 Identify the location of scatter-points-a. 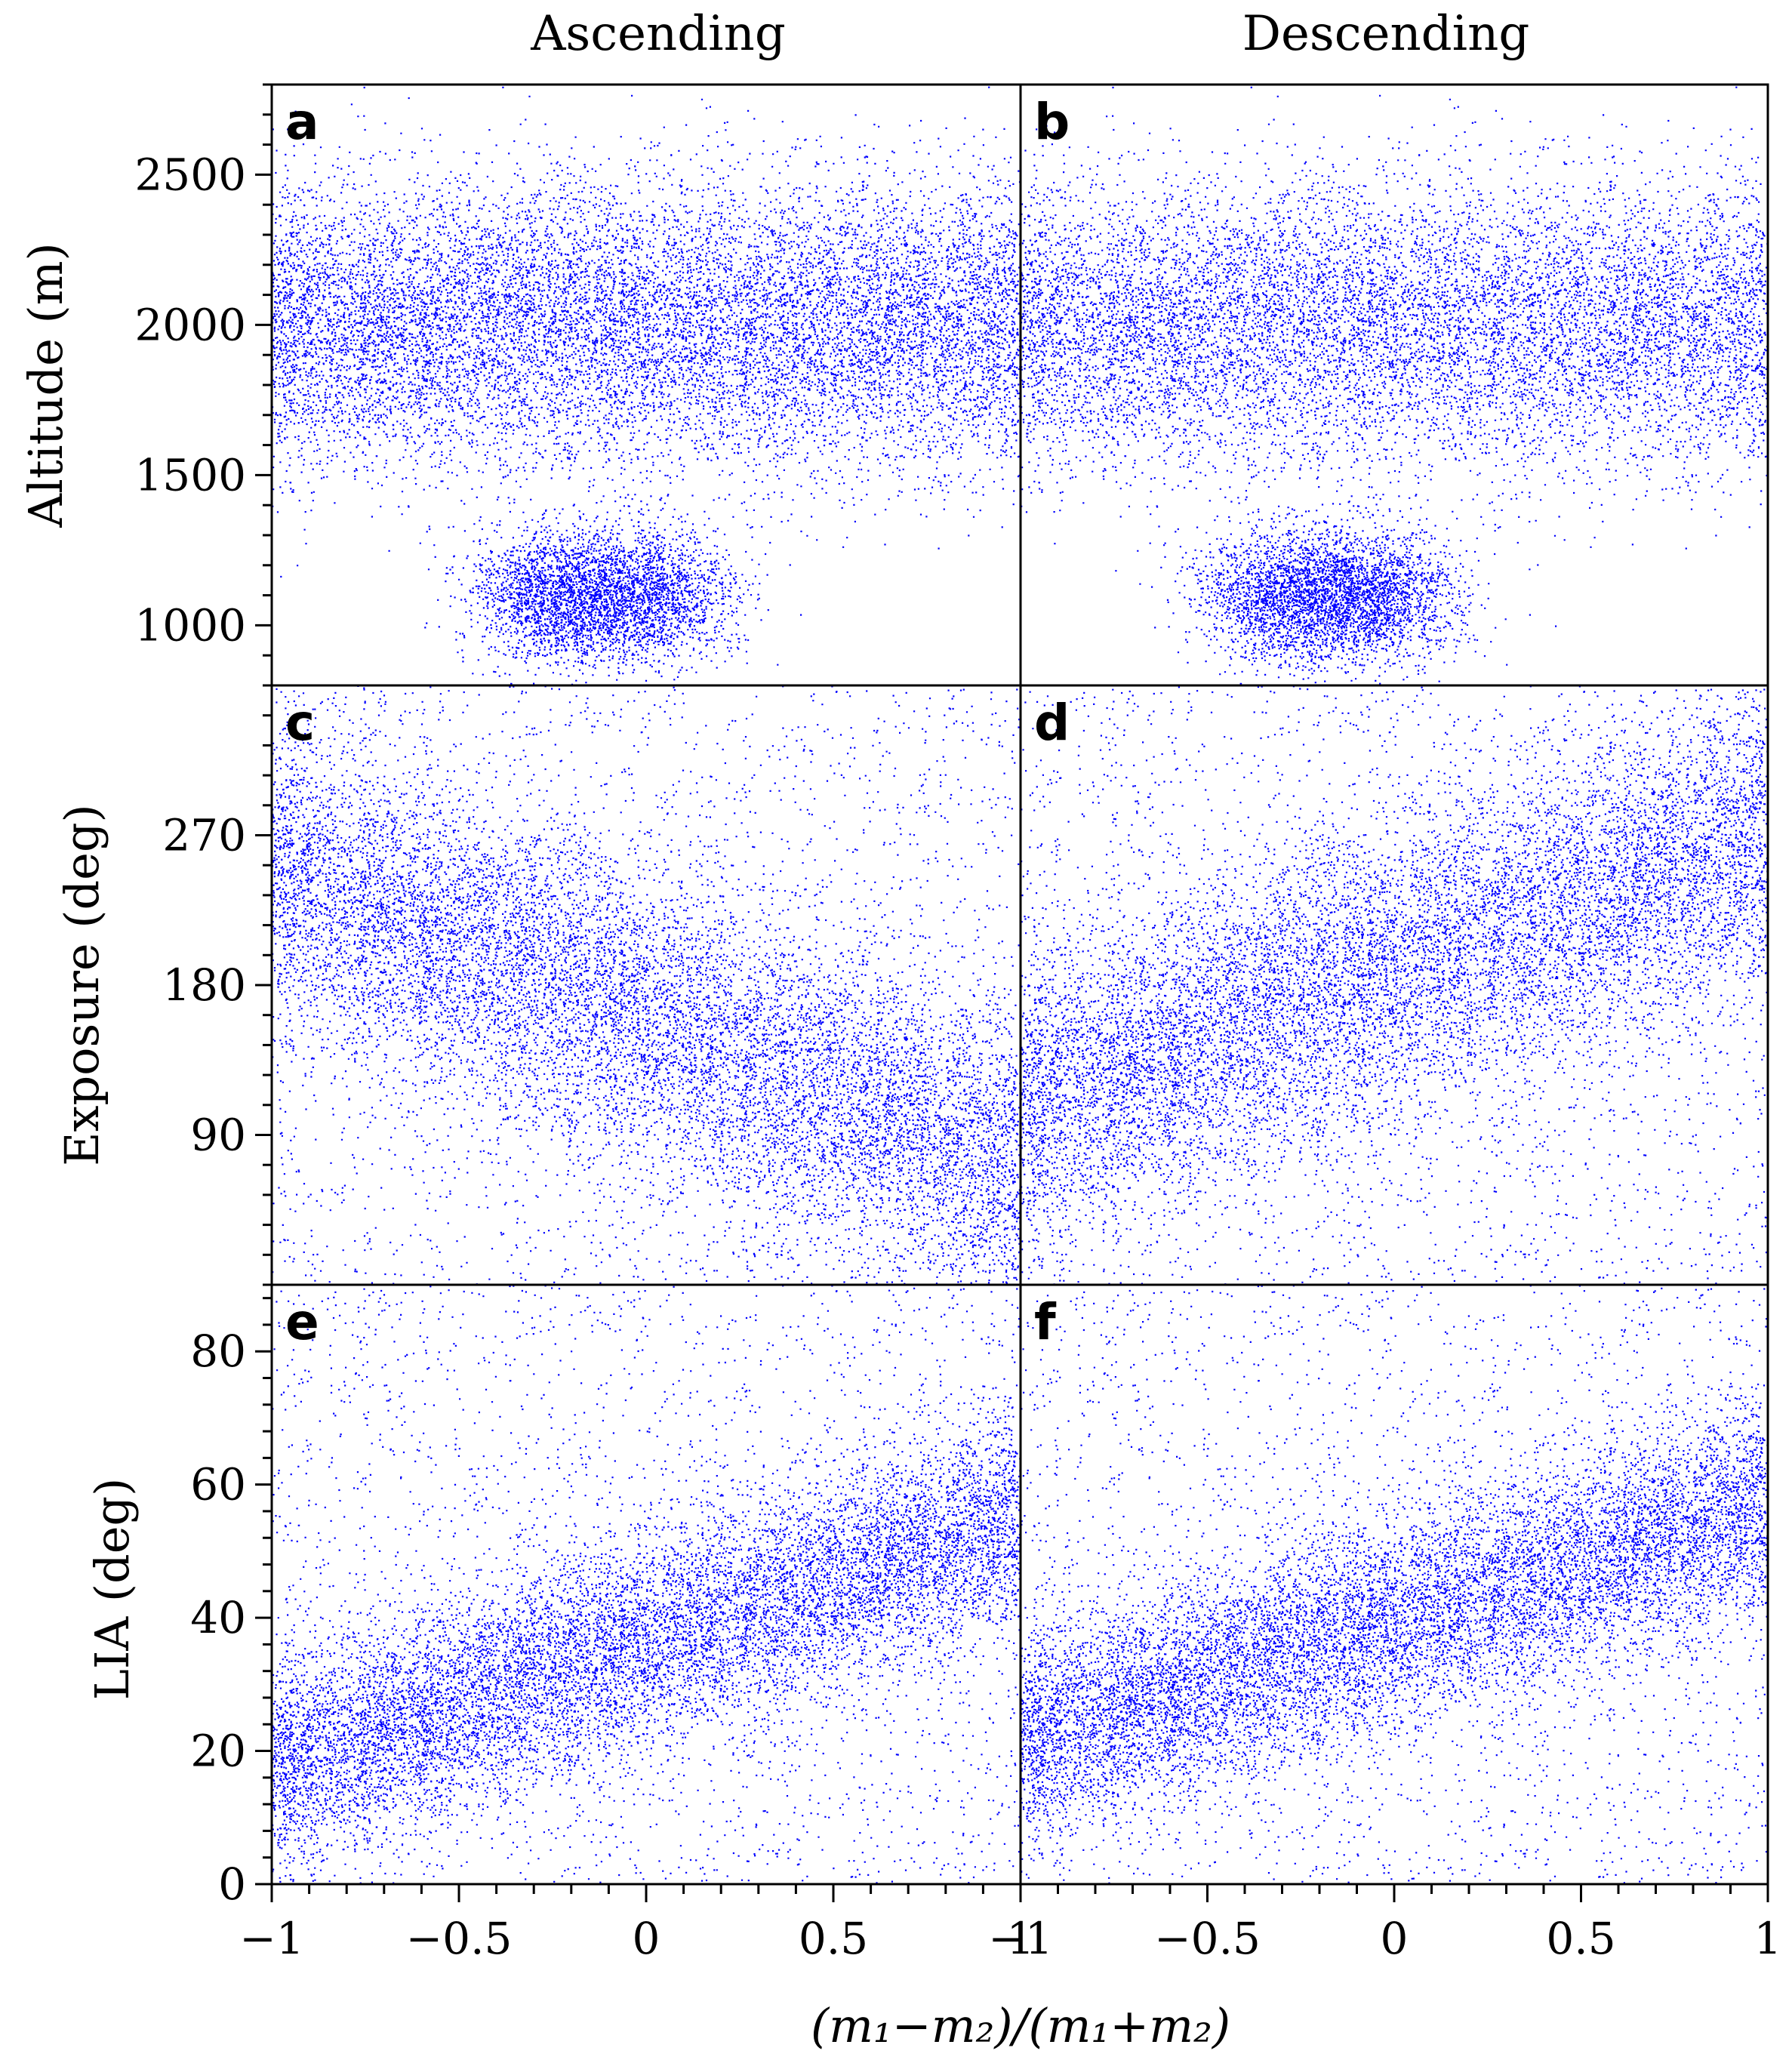
(647, 362).